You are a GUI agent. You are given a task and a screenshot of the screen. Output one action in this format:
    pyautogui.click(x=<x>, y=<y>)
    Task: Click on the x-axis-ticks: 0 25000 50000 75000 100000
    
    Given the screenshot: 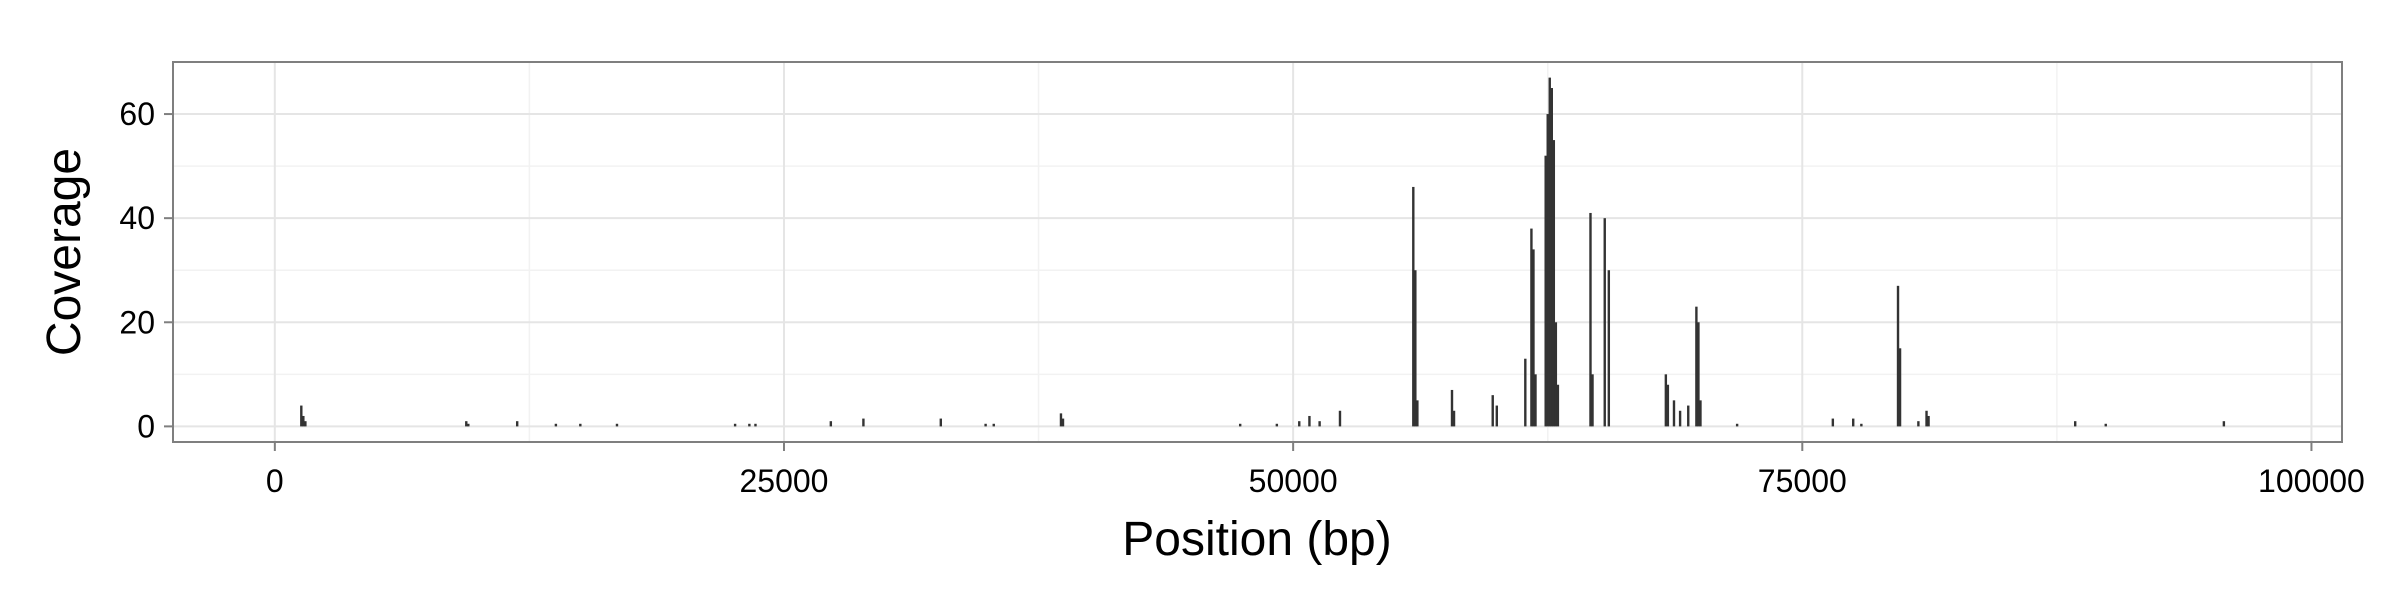 What is the action you would take?
    pyautogui.click(x=1315, y=470)
    